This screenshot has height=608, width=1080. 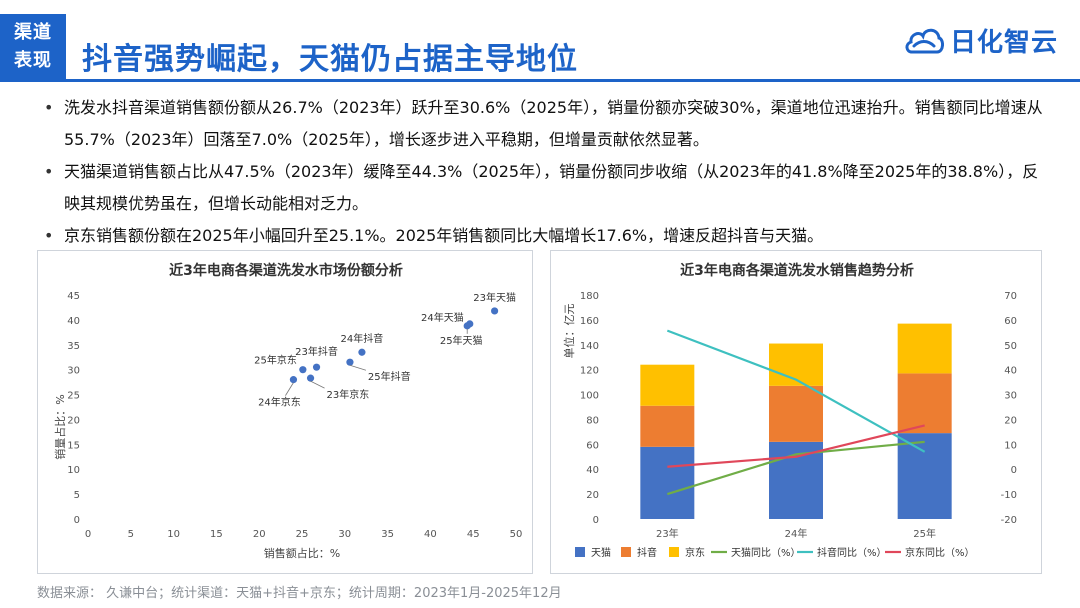 I want to click on page-title: 抖音强势崛起，天猫仍占据主导地位, so click(x=330, y=59).